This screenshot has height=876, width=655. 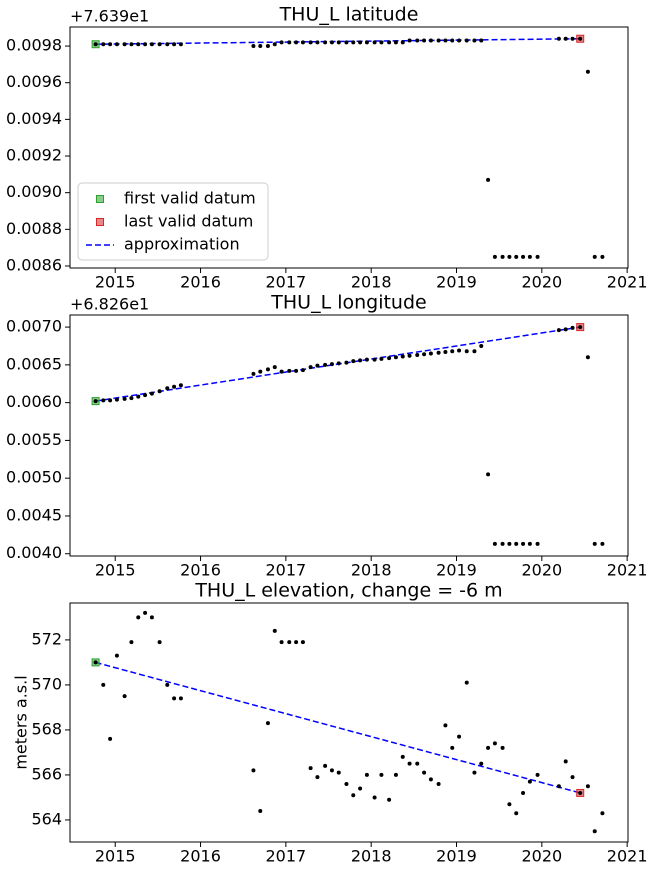 What do you see at coordinates (34, 118) in the screenshot?
I see `y-tick-label: 0.0094` at bounding box center [34, 118].